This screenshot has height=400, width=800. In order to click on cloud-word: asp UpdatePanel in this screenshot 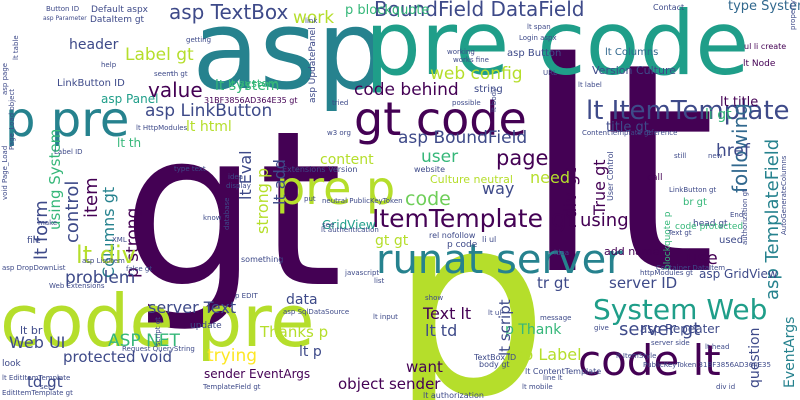, I will do `click(313, 65)`.